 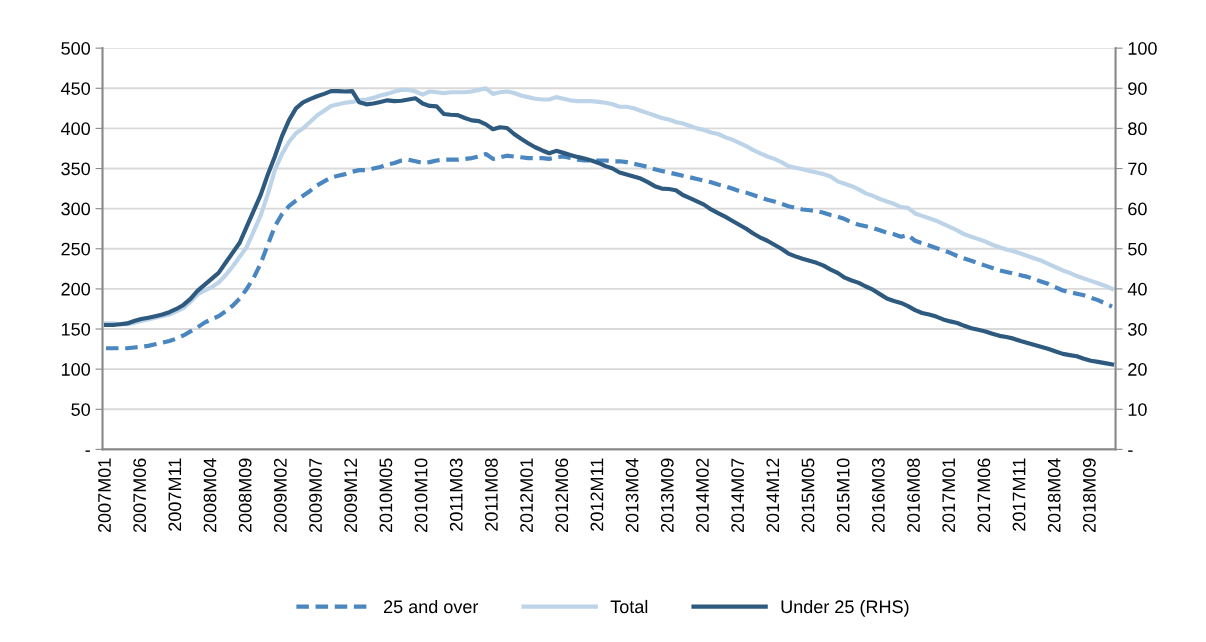 What do you see at coordinates (75, 48) in the screenshot?
I see `y-tick-label: 500` at bounding box center [75, 48].